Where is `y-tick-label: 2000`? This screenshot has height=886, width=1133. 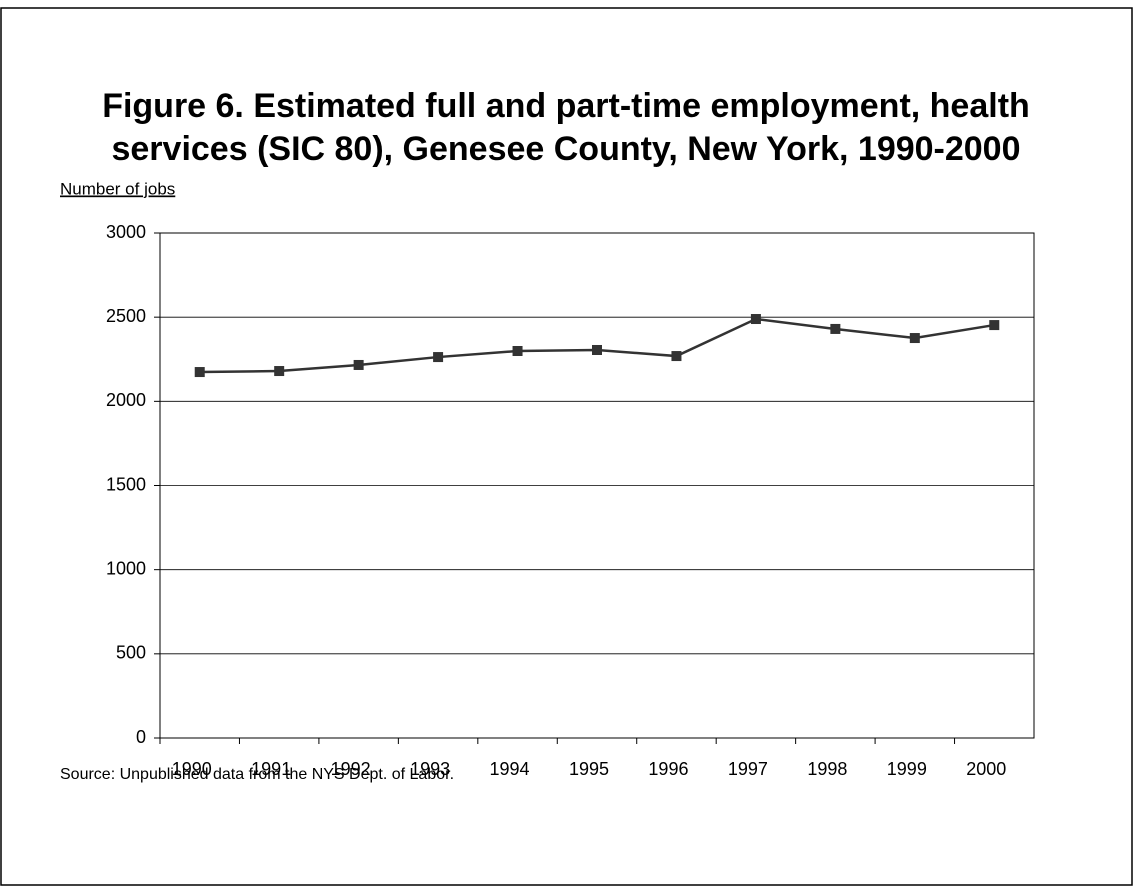 y-tick-label: 2000 is located at coordinates (126, 400).